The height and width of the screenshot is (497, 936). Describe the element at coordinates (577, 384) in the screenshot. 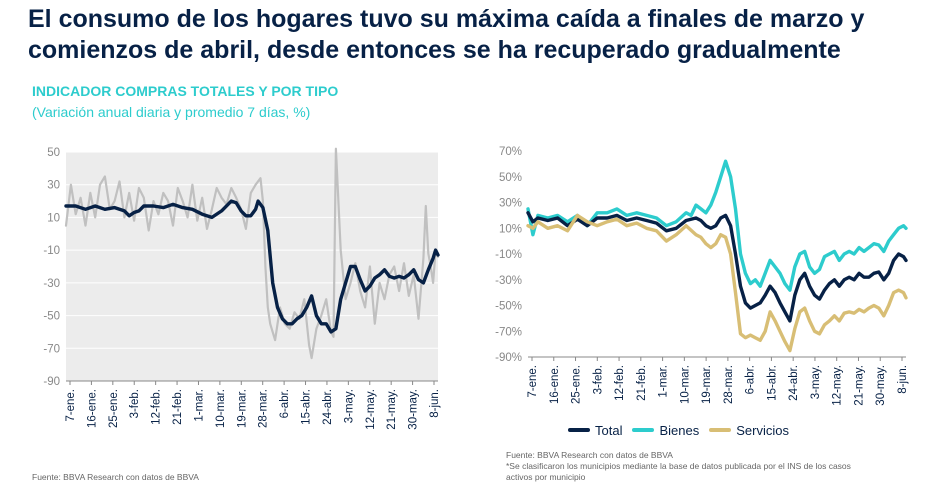

I see `right-chart-xtick-label: 25-ene.` at that location.